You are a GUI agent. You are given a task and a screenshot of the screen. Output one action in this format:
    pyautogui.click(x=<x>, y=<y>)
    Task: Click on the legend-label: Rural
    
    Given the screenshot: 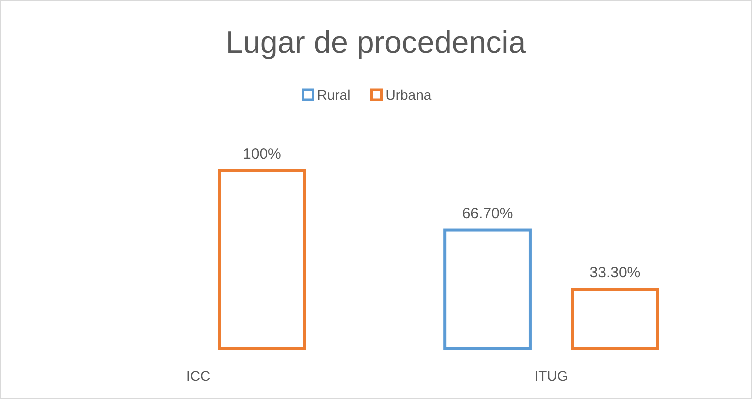 What is the action you would take?
    pyautogui.click(x=334, y=95)
    